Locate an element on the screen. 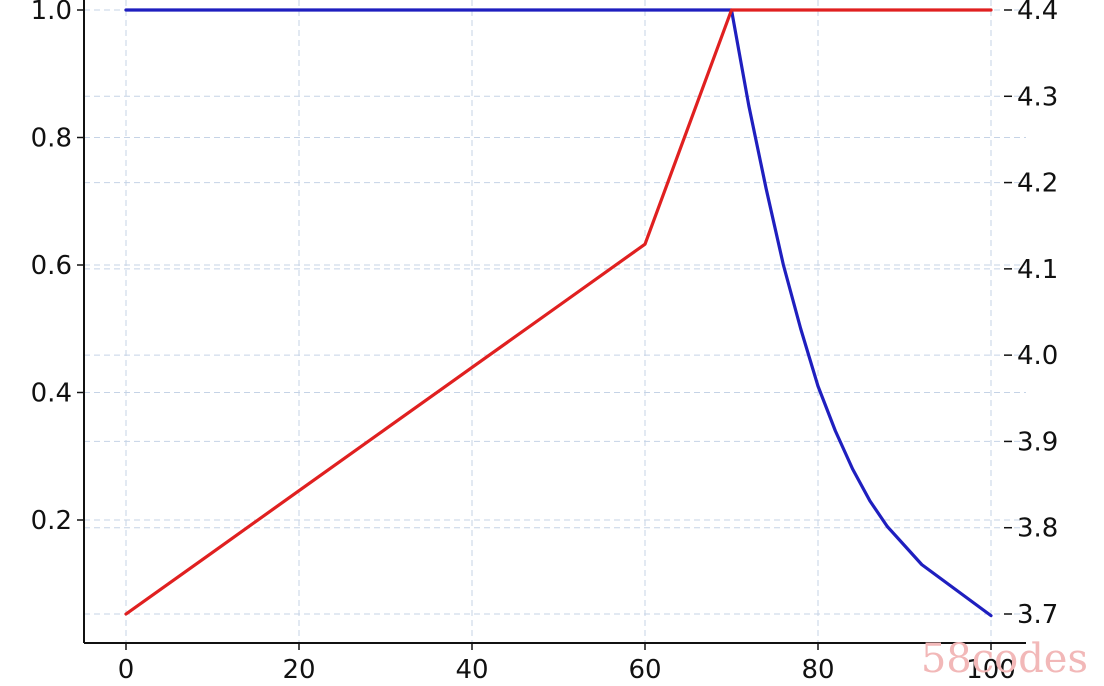  bottom-tick-label: 20 is located at coordinates (298, 670).